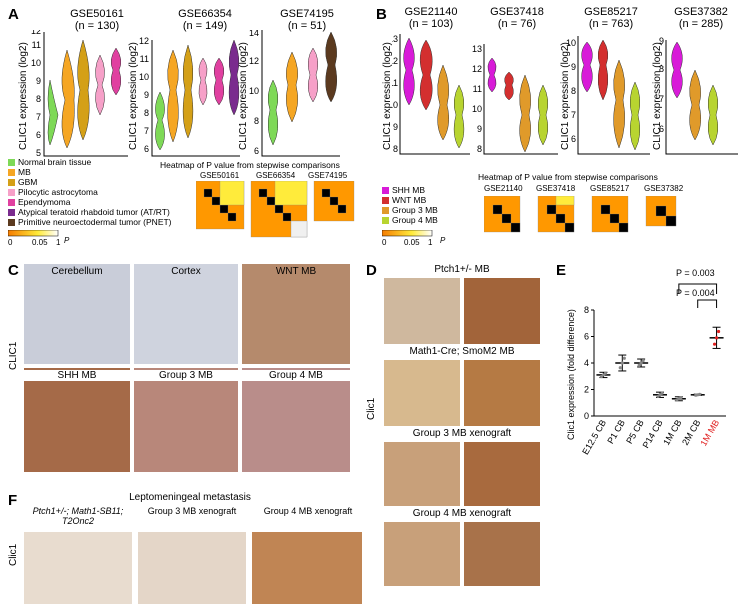  What do you see at coordinates (186, 420) in the screenshot?
I see `micrograph-tile: Group 3 MB` at bounding box center [186, 420].